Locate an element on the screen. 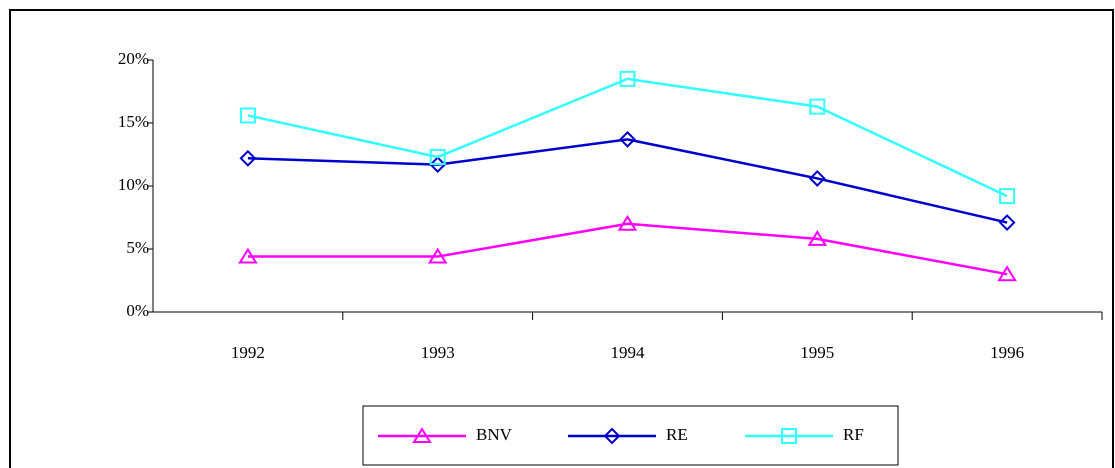  x-tick-label: 1995 is located at coordinates (817, 352).